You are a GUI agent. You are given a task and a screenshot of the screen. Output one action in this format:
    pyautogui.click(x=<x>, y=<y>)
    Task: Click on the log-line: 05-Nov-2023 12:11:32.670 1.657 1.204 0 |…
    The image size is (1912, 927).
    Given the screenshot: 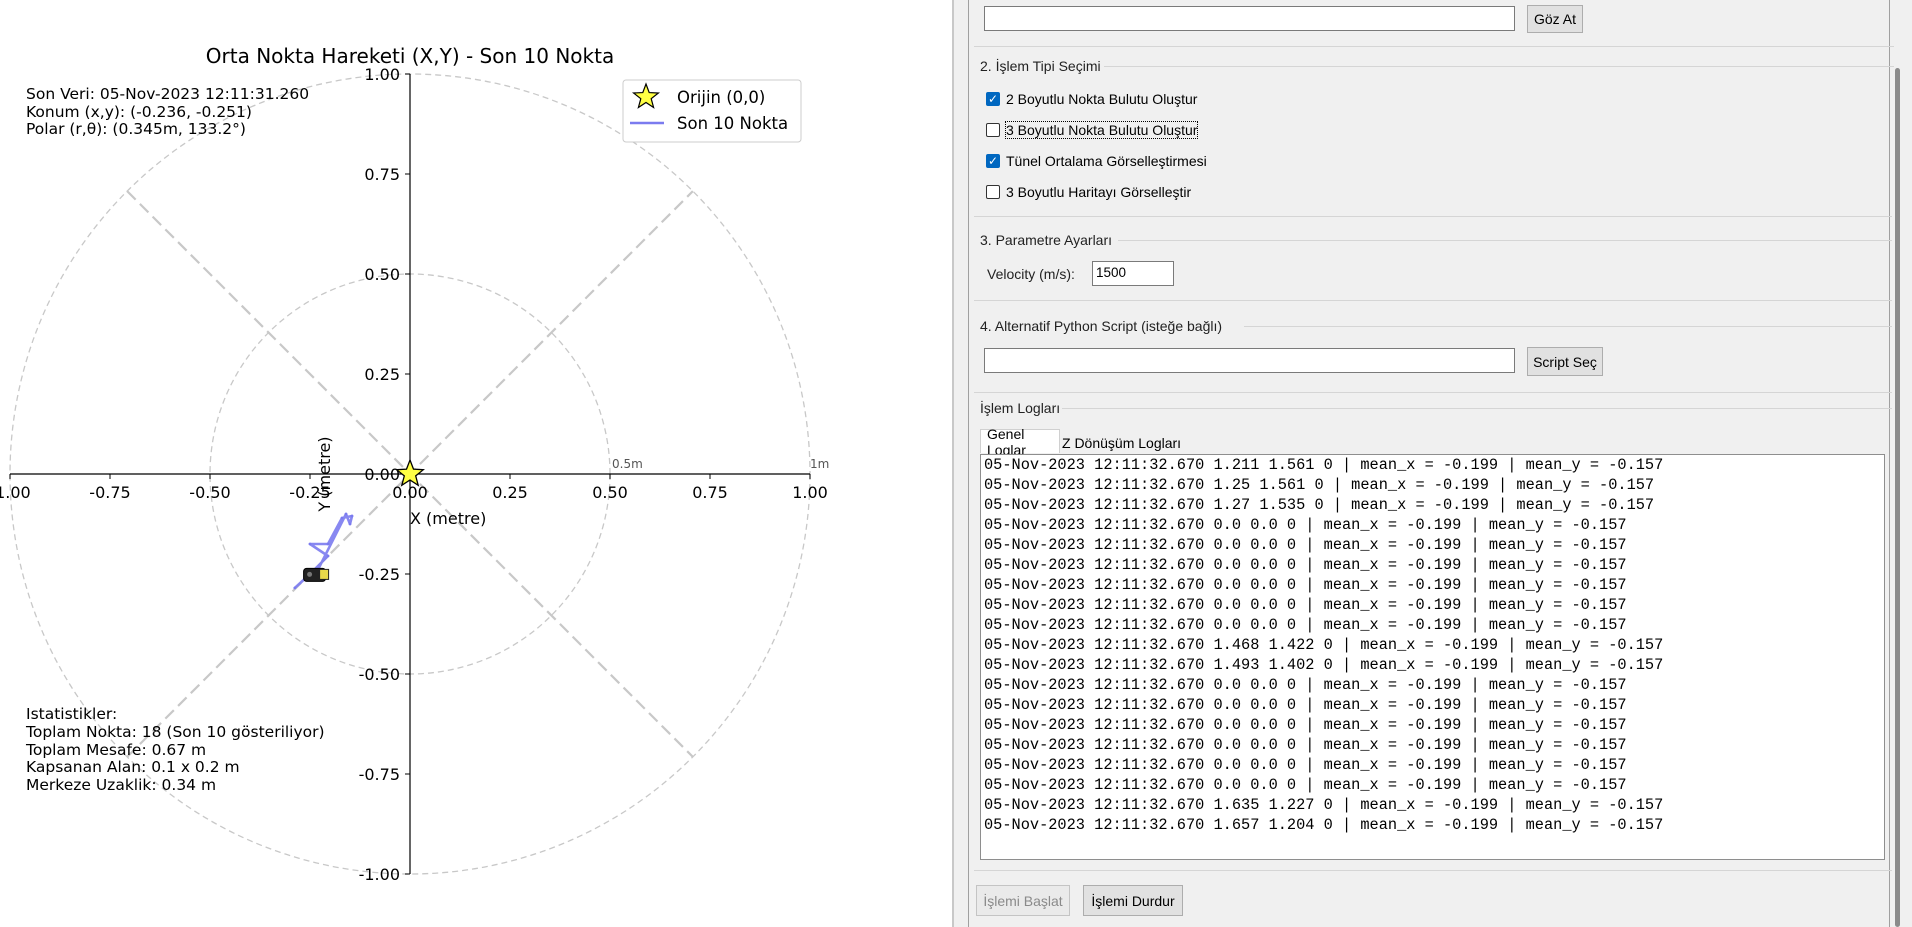 What is the action you would take?
    pyautogui.click(x=1324, y=825)
    